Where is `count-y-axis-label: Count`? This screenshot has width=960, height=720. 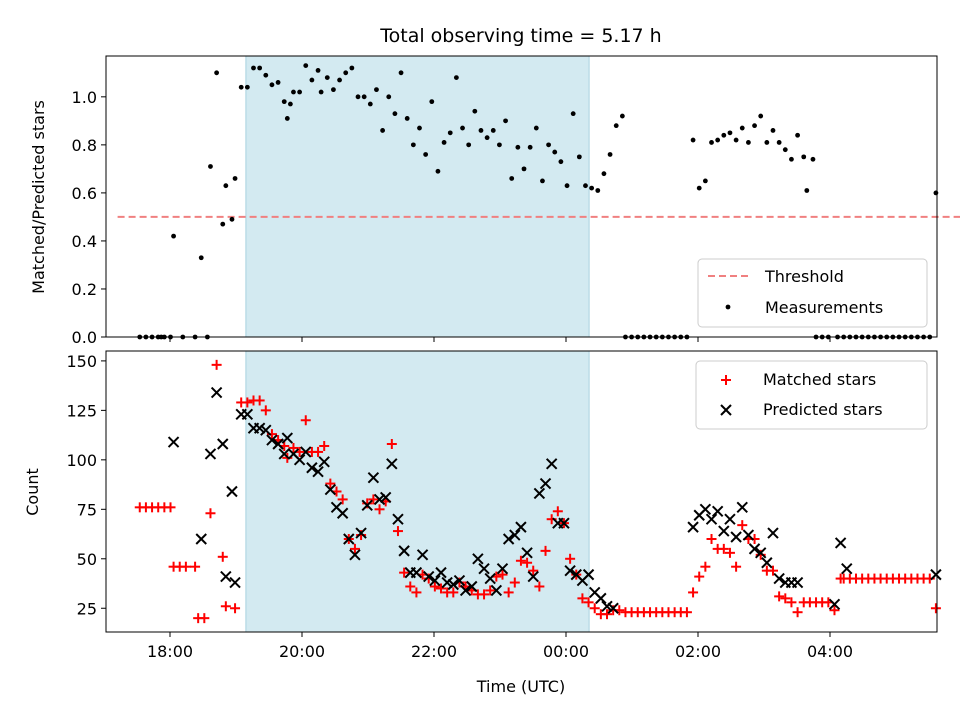
count-y-axis-label: Count is located at coordinates (32, 492).